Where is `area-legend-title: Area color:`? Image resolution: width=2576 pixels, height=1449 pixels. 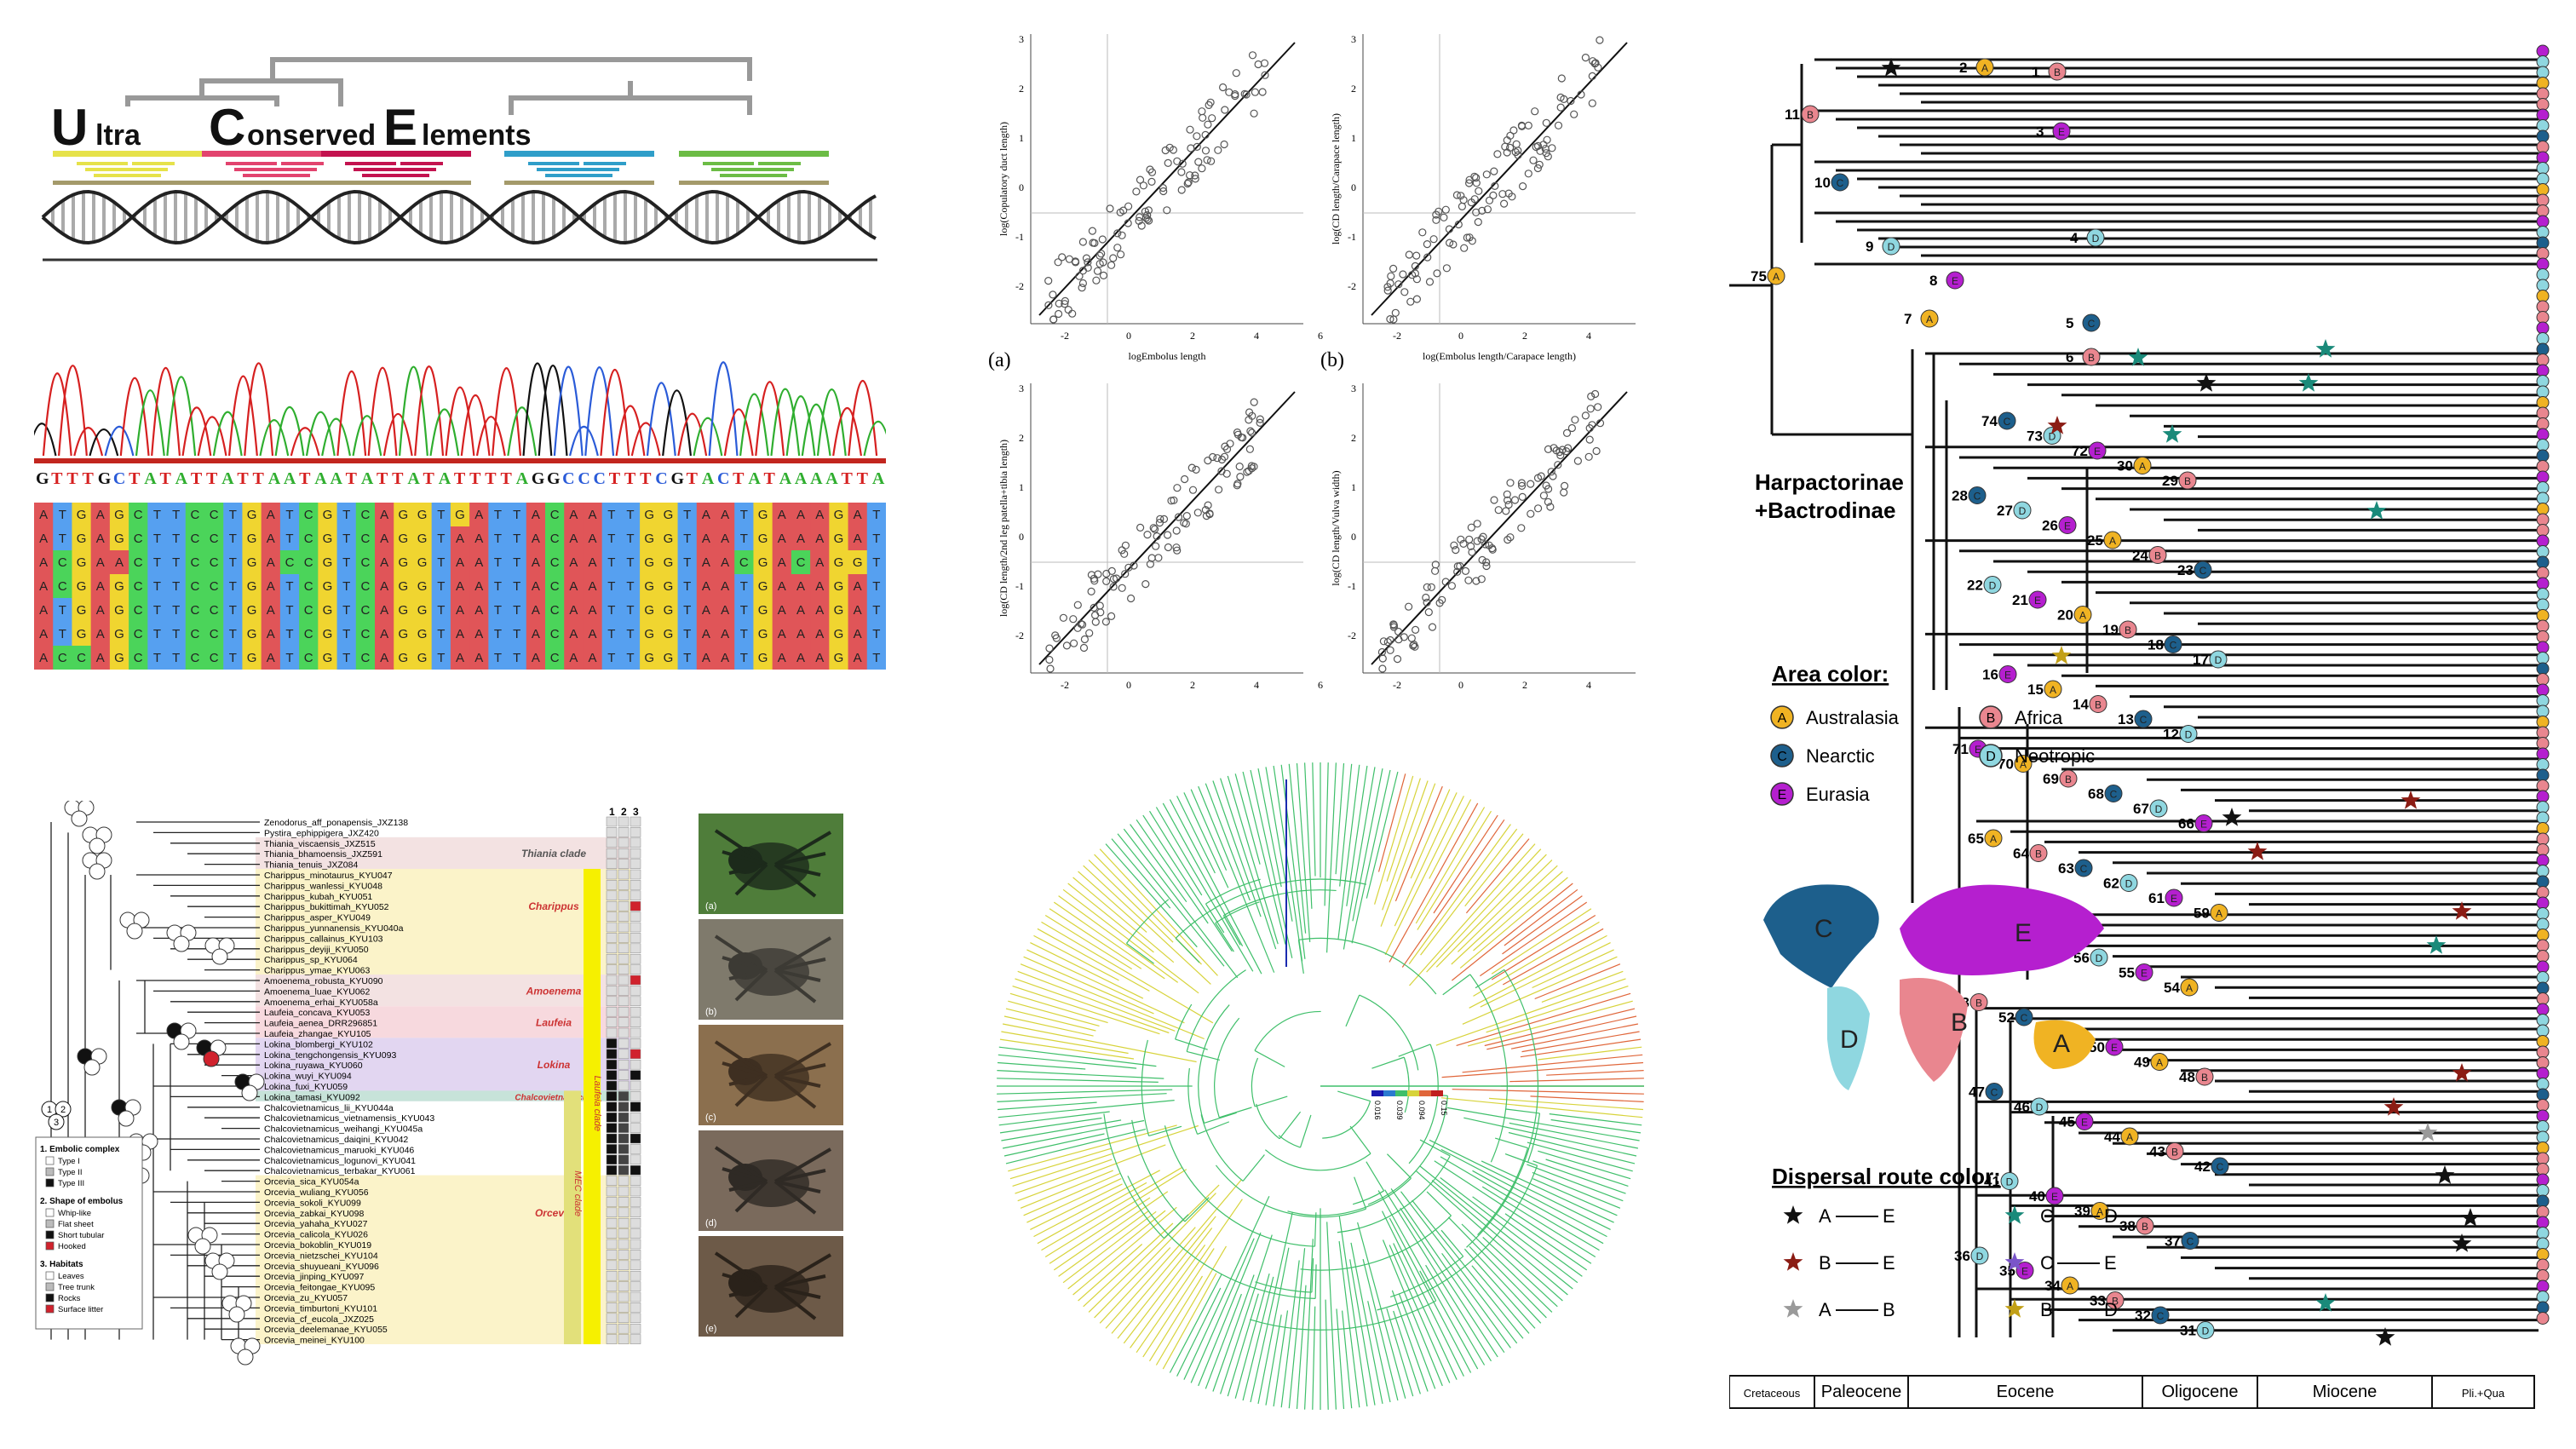
area-legend-title: Area color: is located at coordinates (1830, 674).